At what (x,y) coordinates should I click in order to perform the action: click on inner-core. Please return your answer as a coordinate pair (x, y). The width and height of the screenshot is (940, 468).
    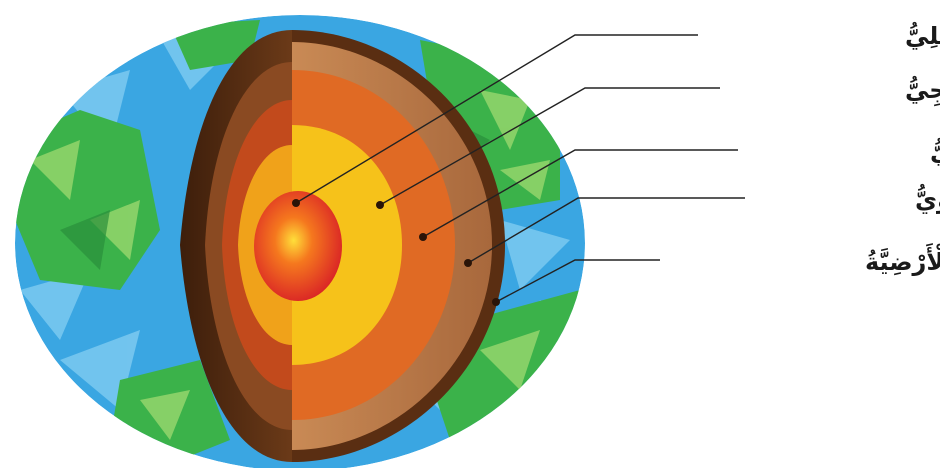
    Looking at the image, I should click on (298, 246).